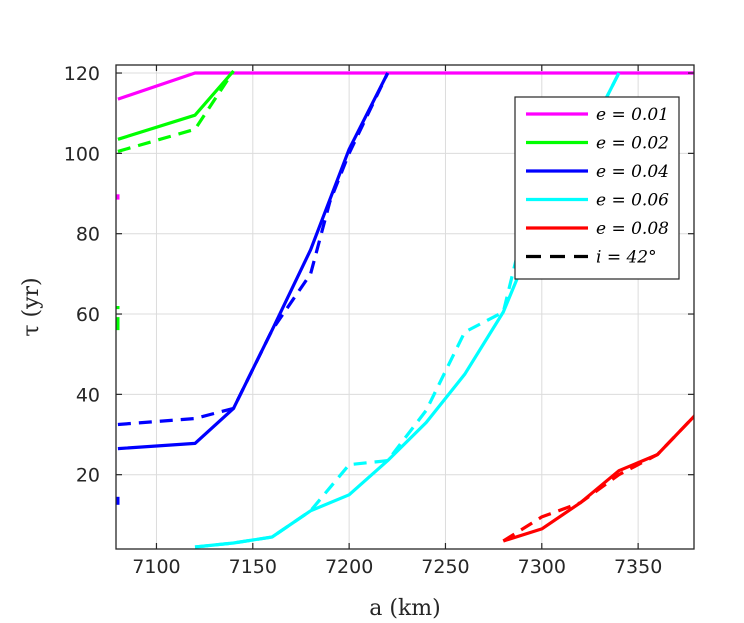  What do you see at coordinates (404, 608) in the screenshot?
I see `x-axis-label: a (km)` at bounding box center [404, 608].